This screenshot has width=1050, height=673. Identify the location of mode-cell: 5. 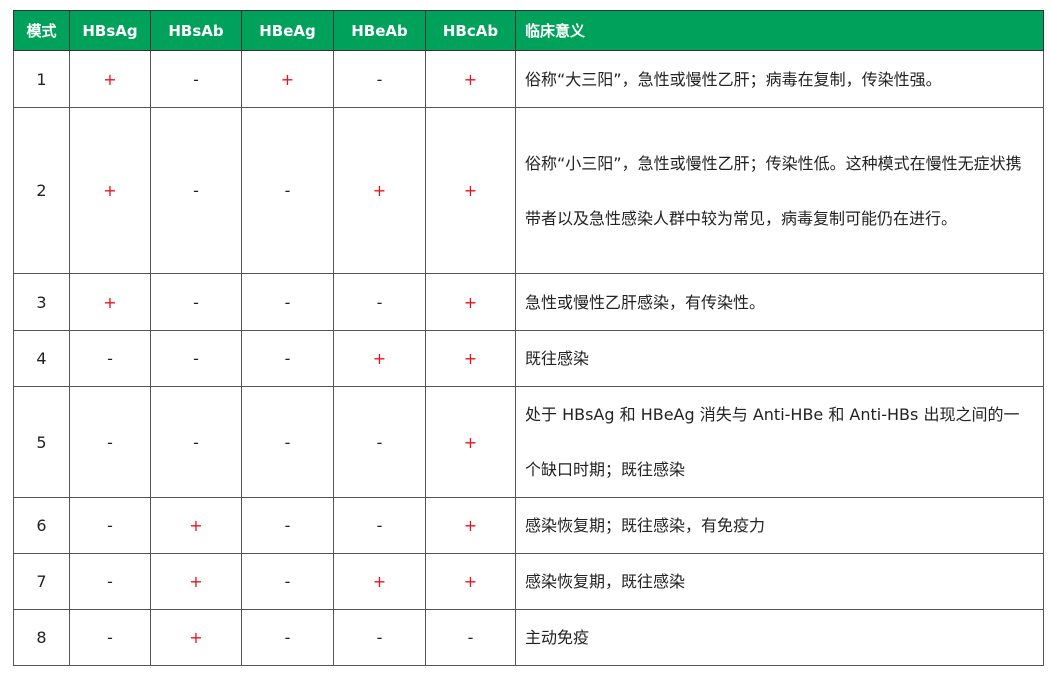
(41, 442).